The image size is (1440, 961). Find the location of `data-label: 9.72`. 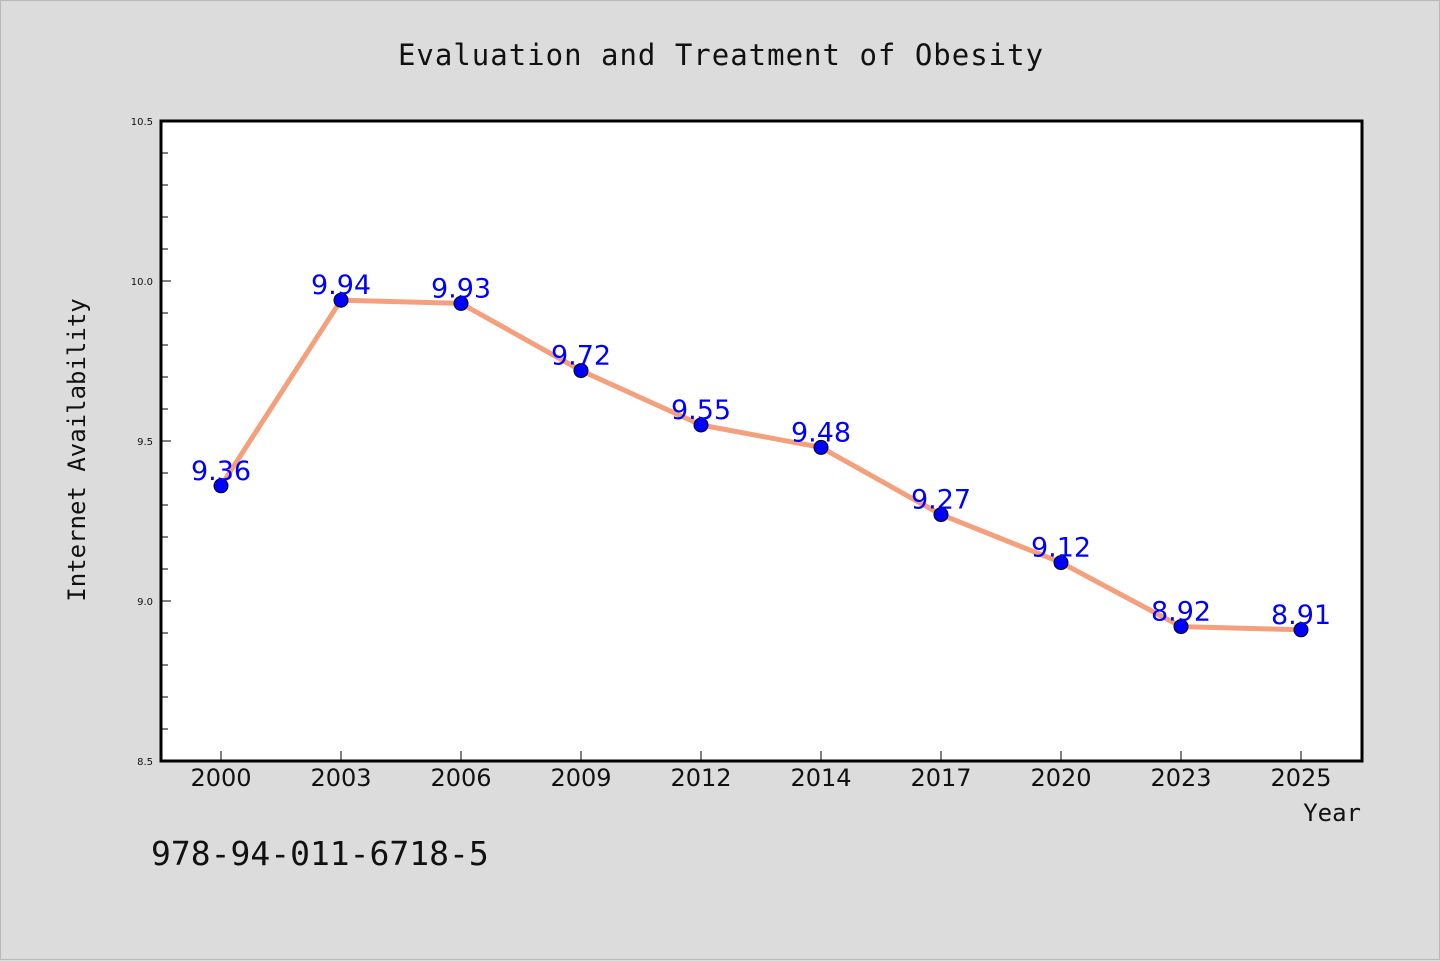

data-label: 9.72 is located at coordinates (581, 356).